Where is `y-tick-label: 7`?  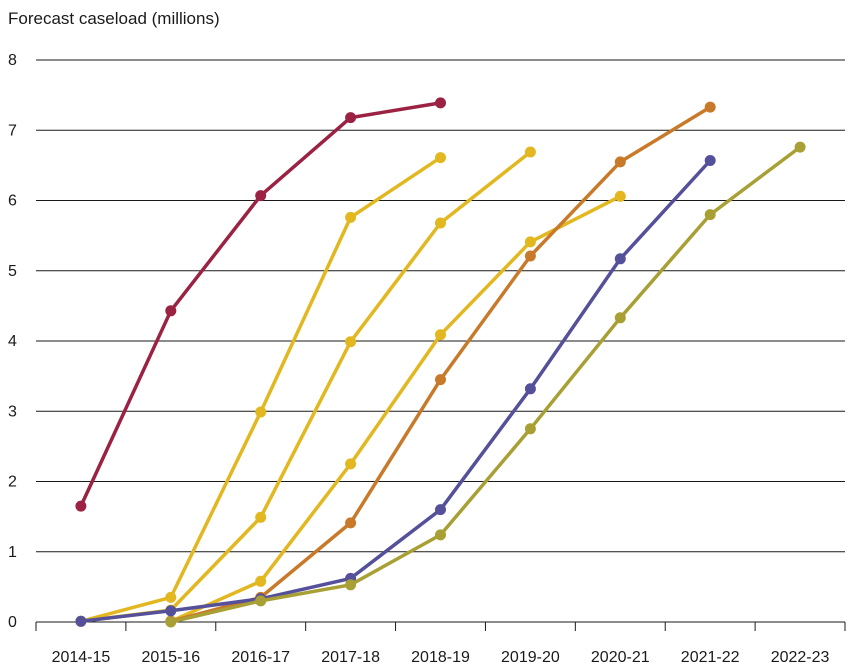
y-tick-label: 7 is located at coordinates (12, 130).